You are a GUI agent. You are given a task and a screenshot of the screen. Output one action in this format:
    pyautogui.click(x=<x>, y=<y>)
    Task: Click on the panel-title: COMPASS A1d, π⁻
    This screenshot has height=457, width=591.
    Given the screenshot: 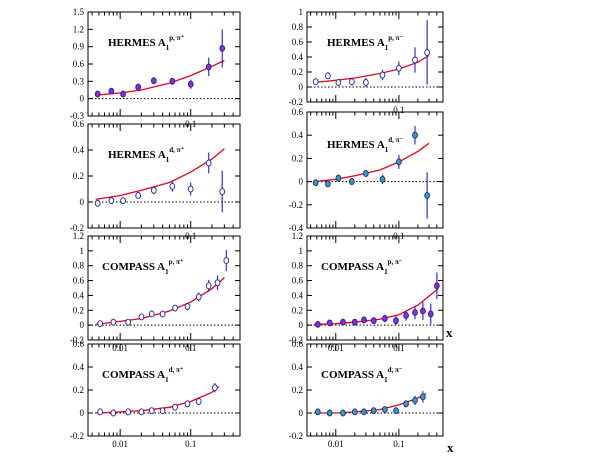 What is the action you would take?
    pyautogui.click(x=362, y=375)
    